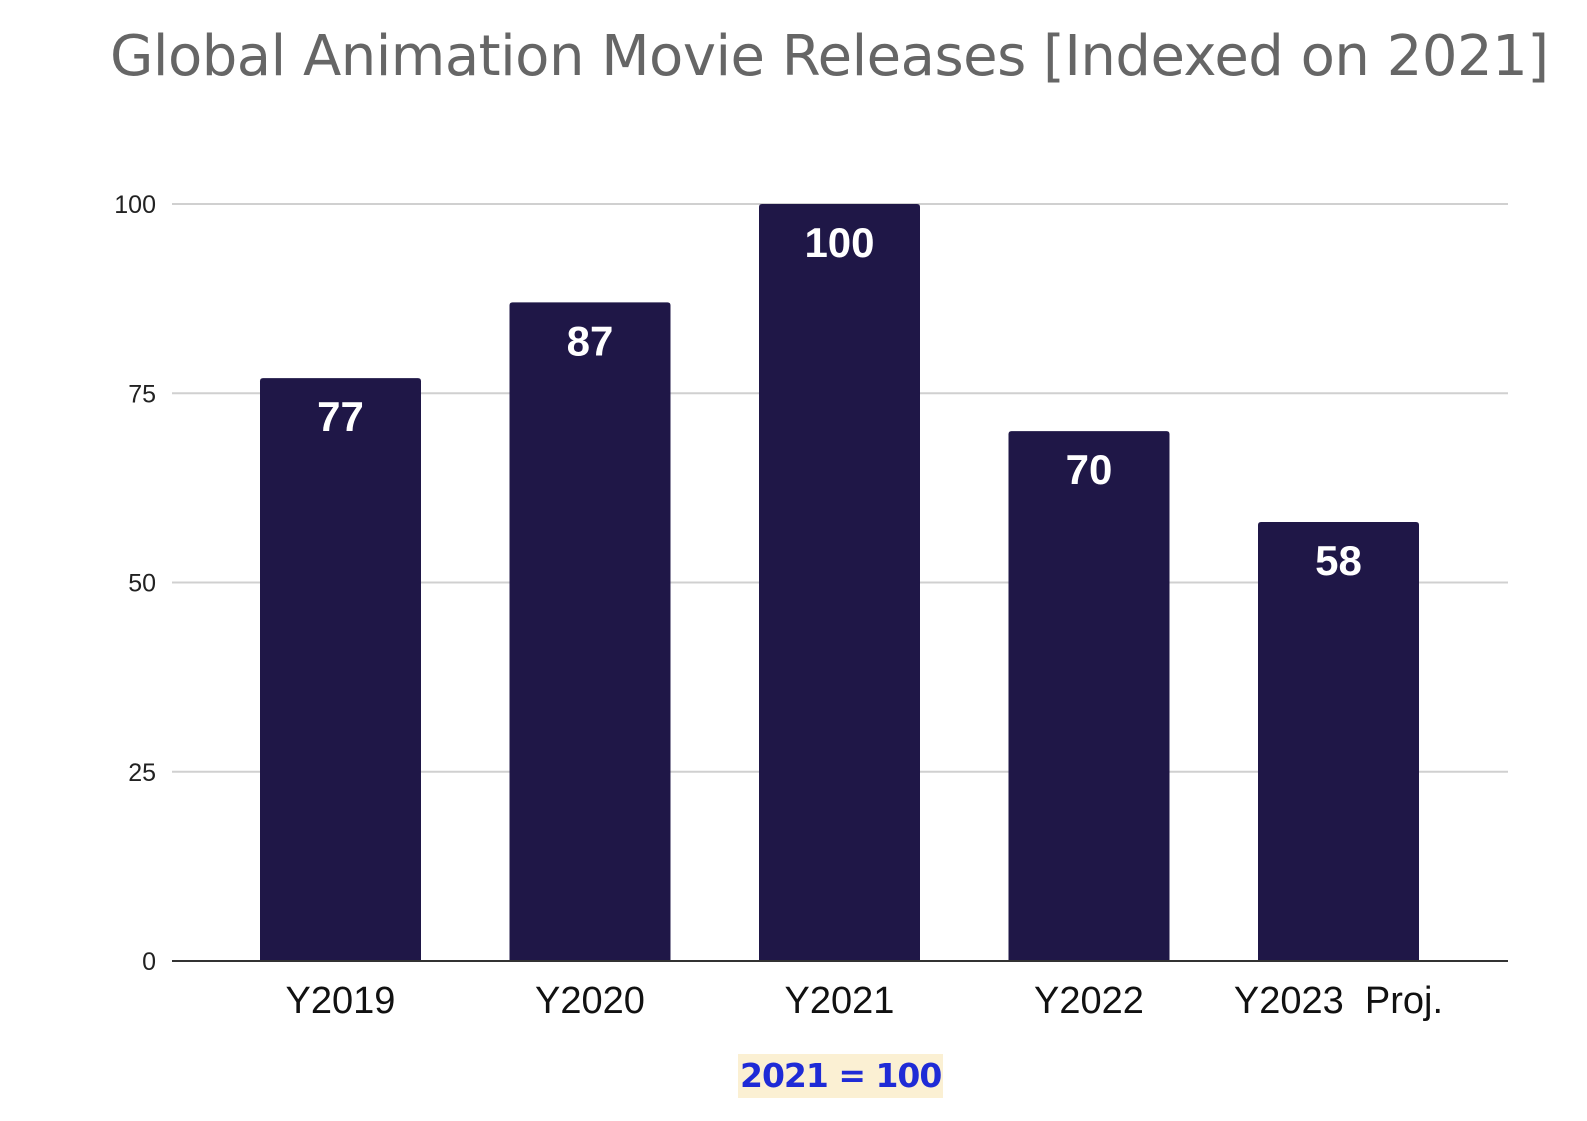 The height and width of the screenshot is (1121, 1587). What do you see at coordinates (142, 394) in the screenshot?
I see `y-tick-label: 75` at bounding box center [142, 394].